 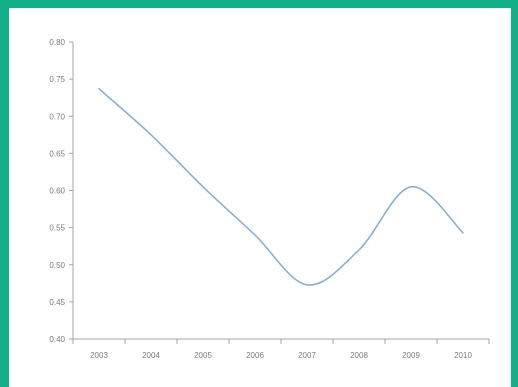 What do you see at coordinates (57, 302) in the screenshot?
I see `y-tick-label: 0.45` at bounding box center [57, 302].